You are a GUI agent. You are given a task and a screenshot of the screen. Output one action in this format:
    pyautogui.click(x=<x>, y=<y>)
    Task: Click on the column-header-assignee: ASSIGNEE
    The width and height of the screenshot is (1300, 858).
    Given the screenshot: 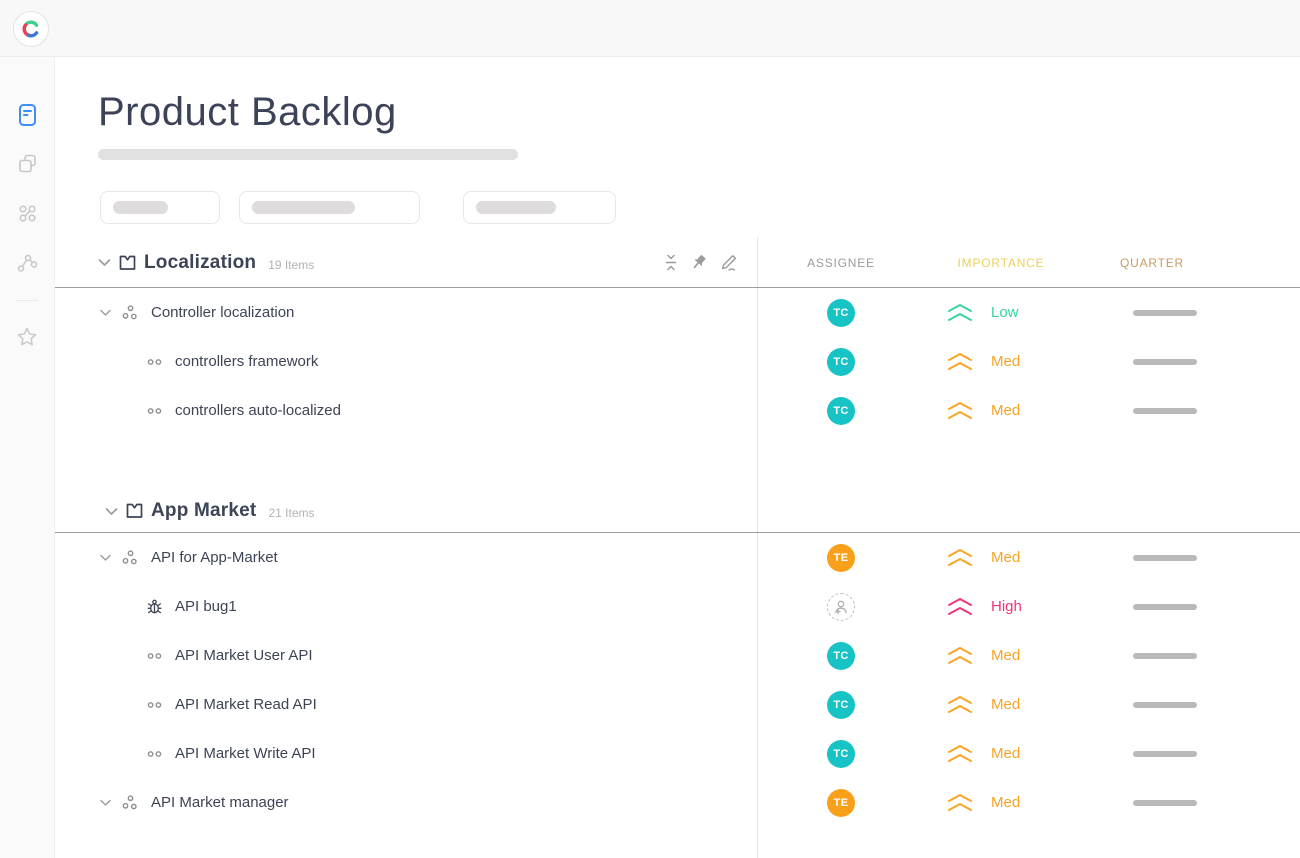 What is the action you would take?
    pyautogui.click(x=841, y=262)
    